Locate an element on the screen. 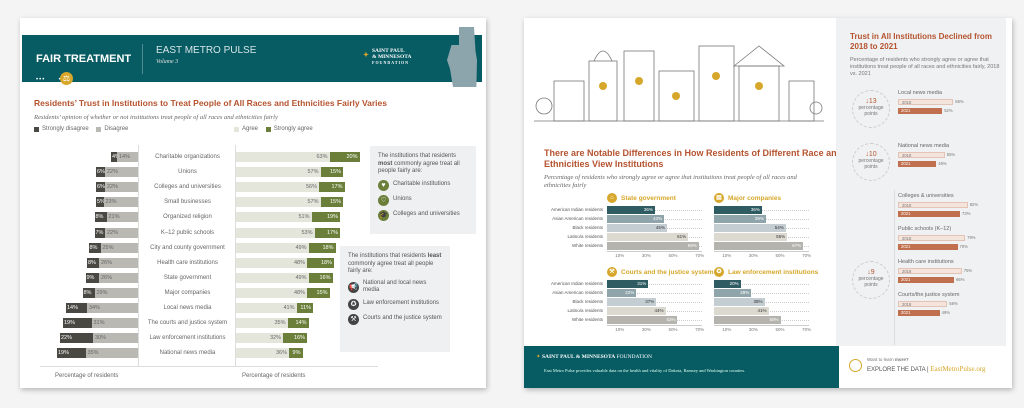 The height and width of the screenshot is (408, 1024). category-label: National news media is located at coordinates (187, 353).